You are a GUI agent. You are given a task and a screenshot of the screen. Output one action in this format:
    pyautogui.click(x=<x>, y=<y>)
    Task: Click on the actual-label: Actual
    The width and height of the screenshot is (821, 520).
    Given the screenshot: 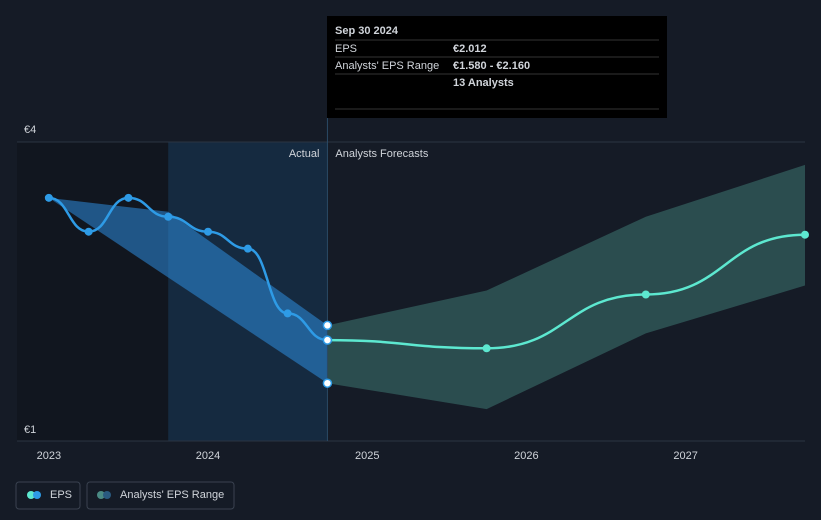 What is the action you would take?
    pyautogui.click(x=304, y=154)
    